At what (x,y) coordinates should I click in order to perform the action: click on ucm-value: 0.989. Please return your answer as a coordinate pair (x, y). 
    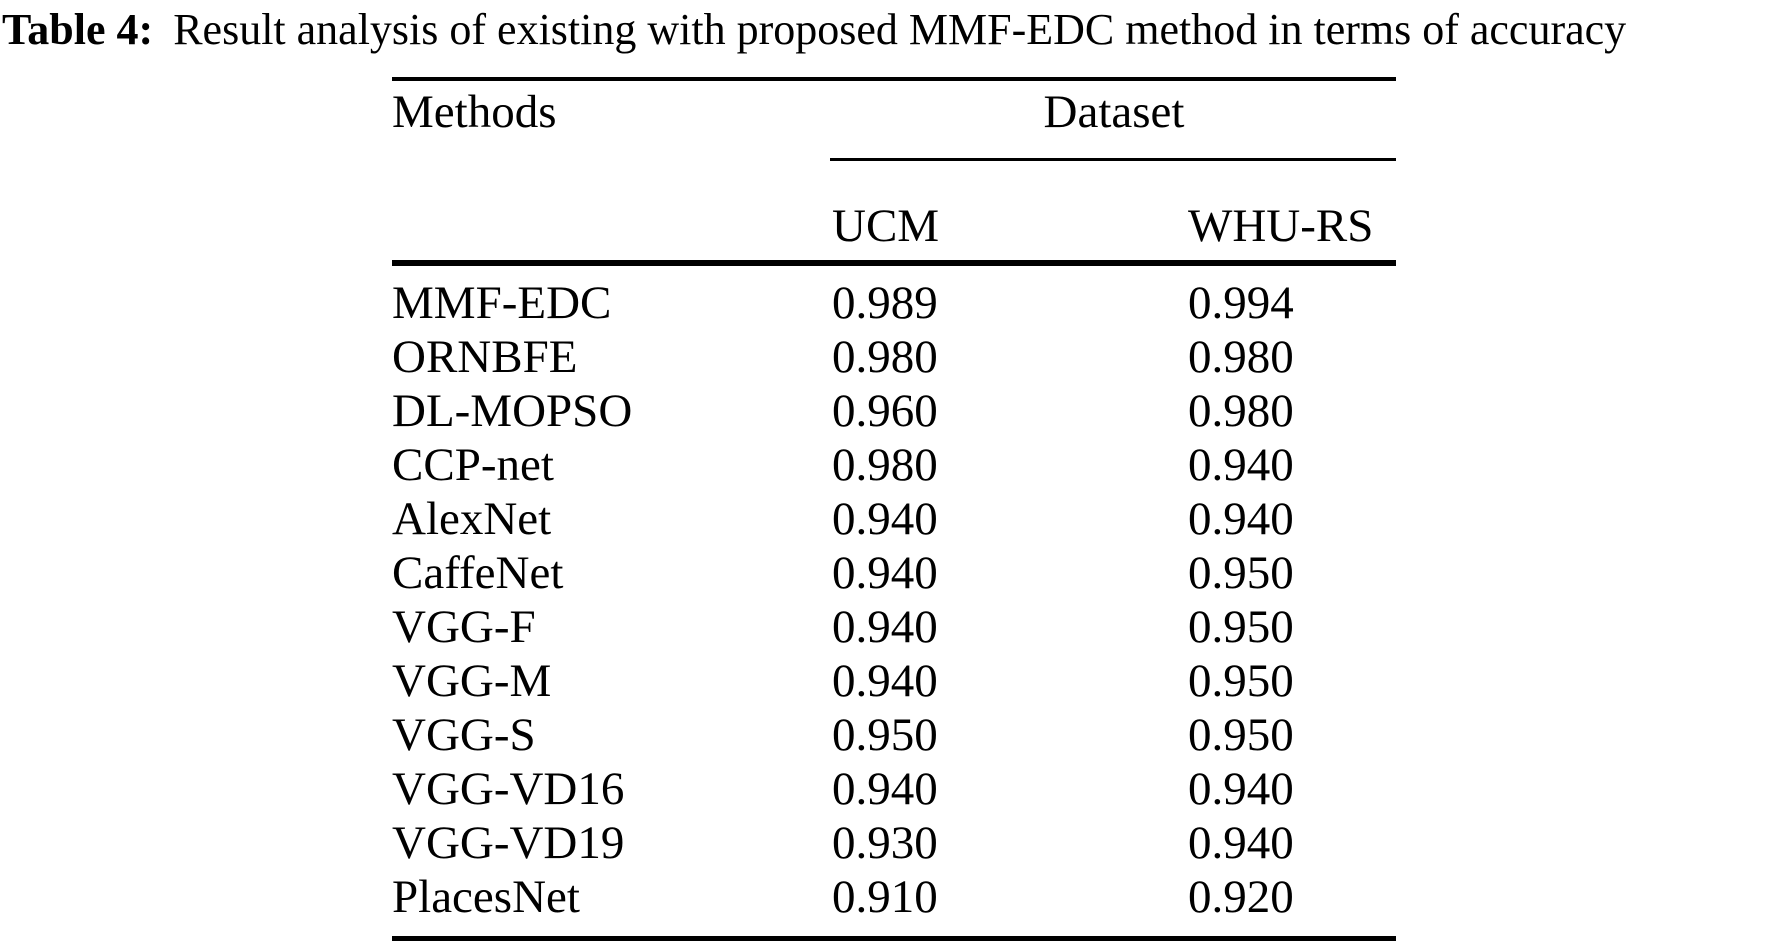
    Looking at the image, I should click on (885, 303).